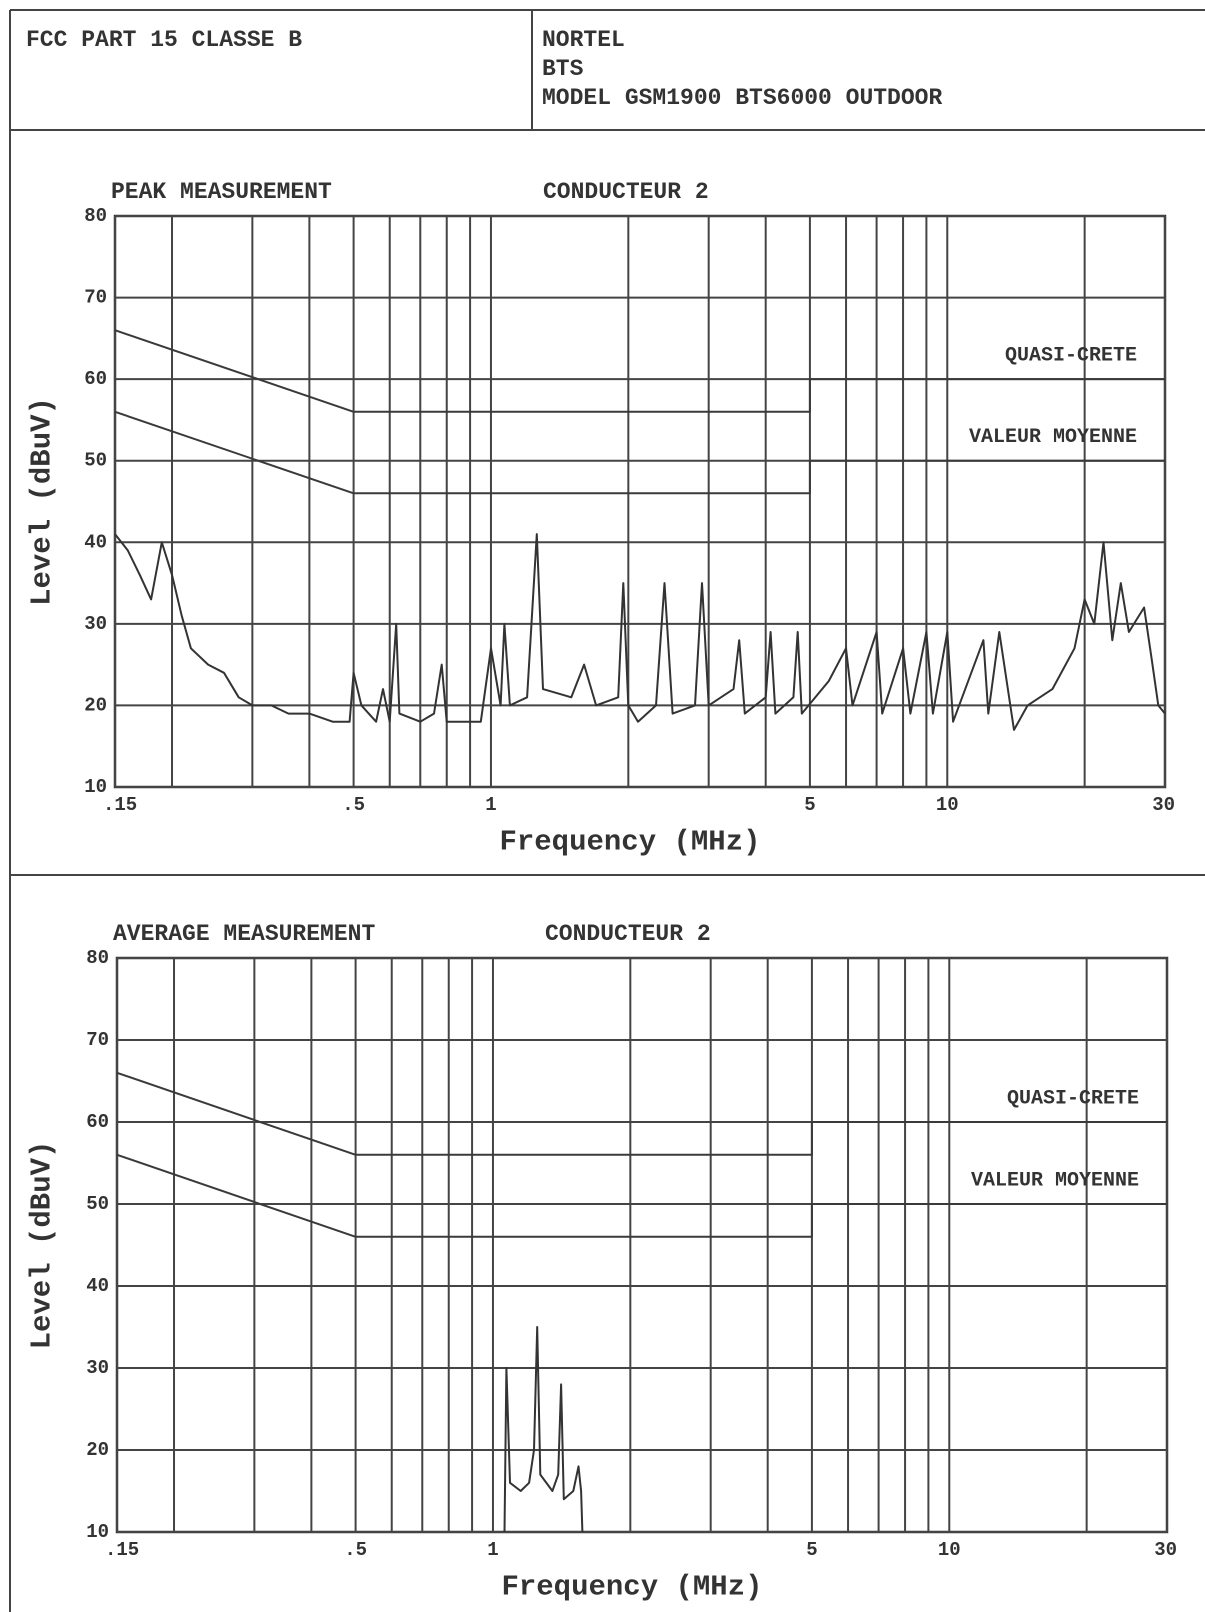  Describe the element at coordinates (221, 192) in the screenshot. I see `chart-title: PEAK MEASUREMENT` at that location.